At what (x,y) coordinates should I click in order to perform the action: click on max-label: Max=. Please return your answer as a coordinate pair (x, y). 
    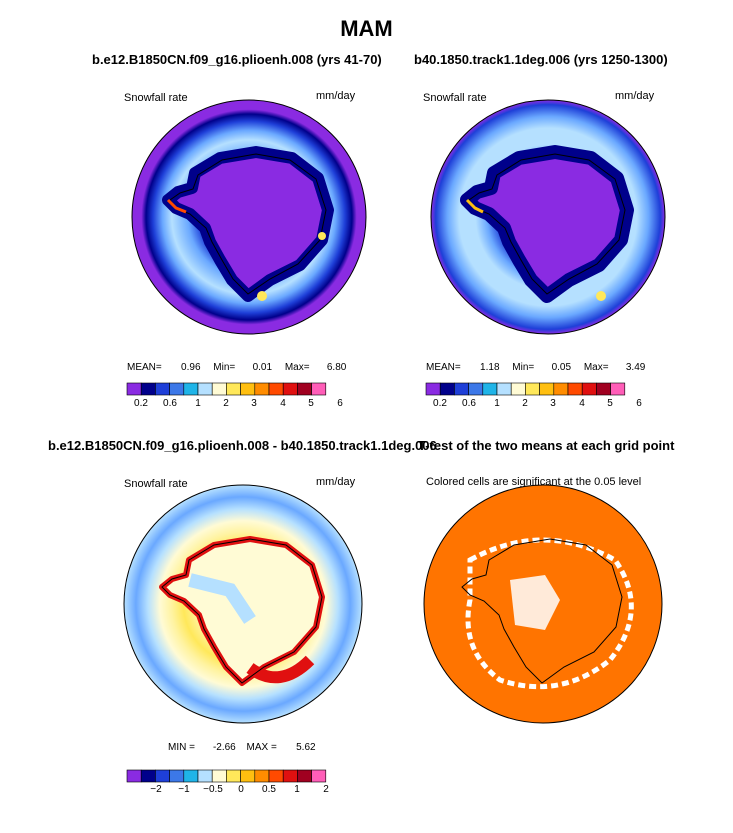
    Looking at the image, I should click on (596, 367).